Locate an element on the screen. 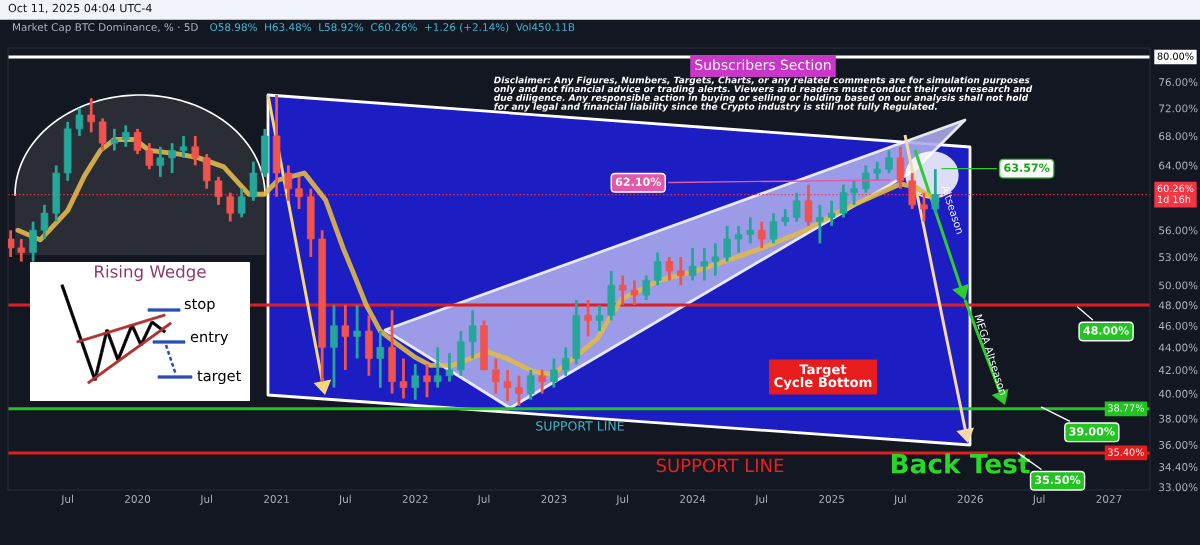  annotation: stop is located at coordinates (199, 305).